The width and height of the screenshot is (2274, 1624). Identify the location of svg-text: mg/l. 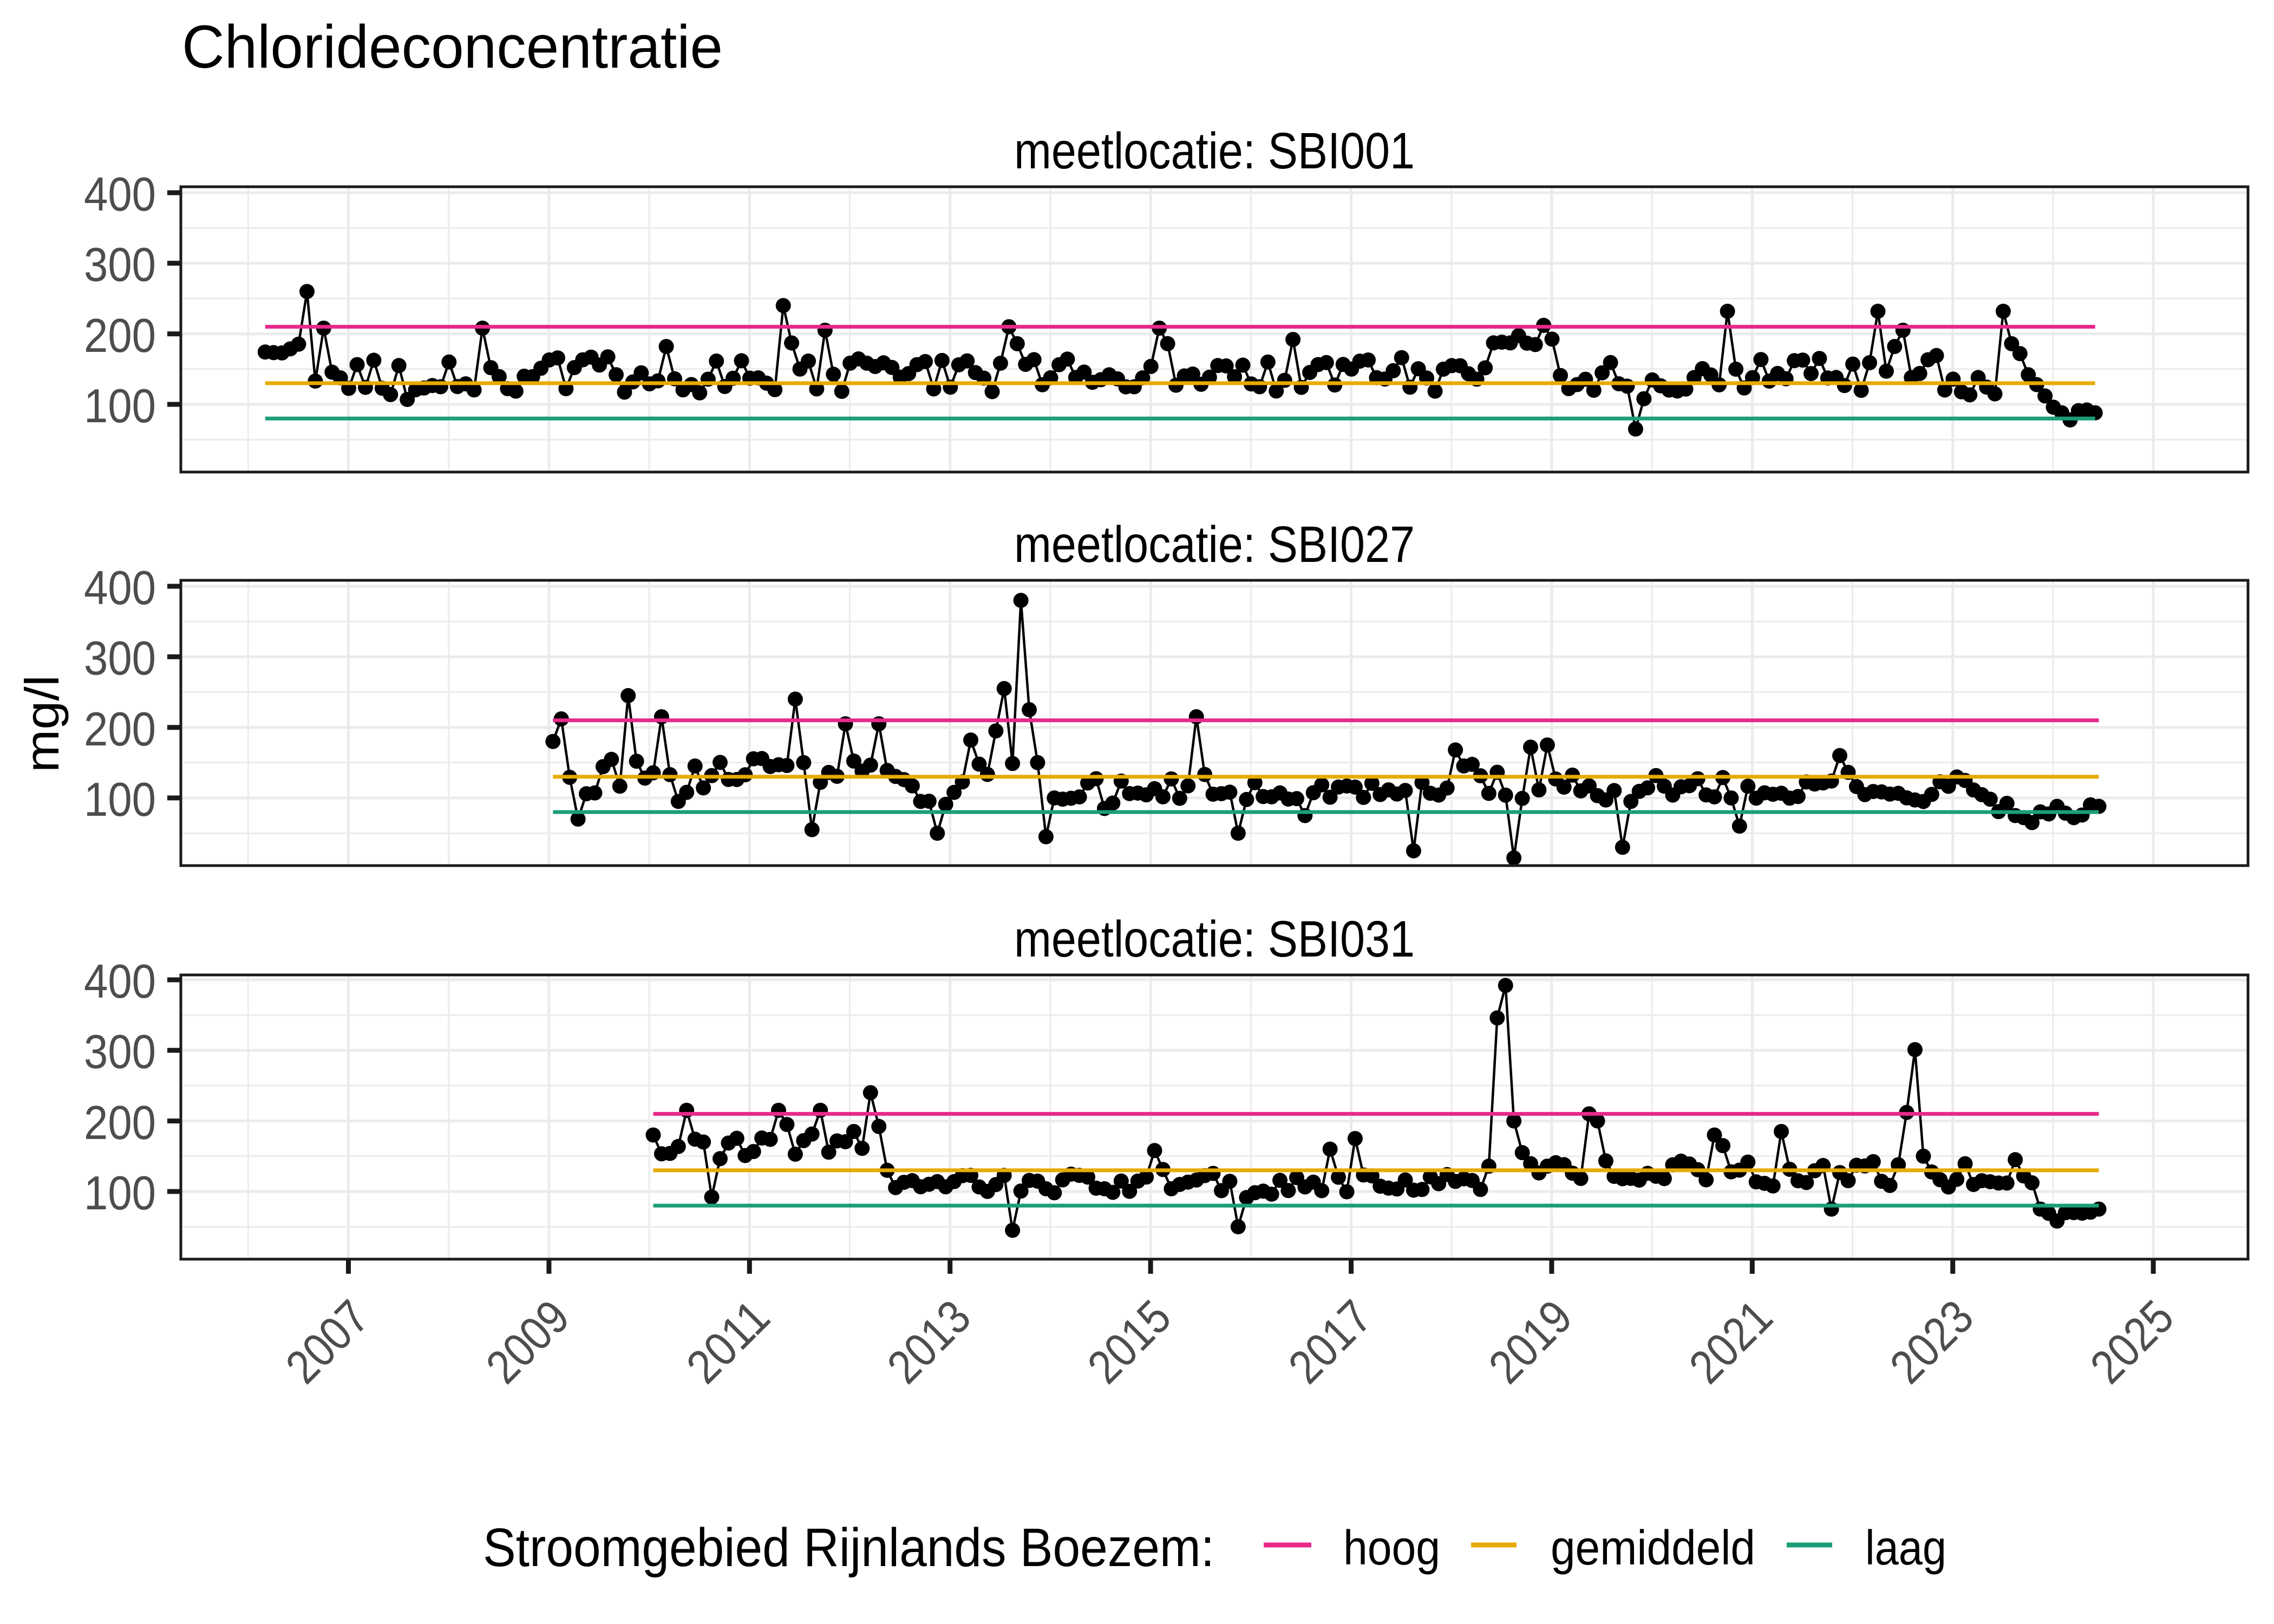
(42, 723).